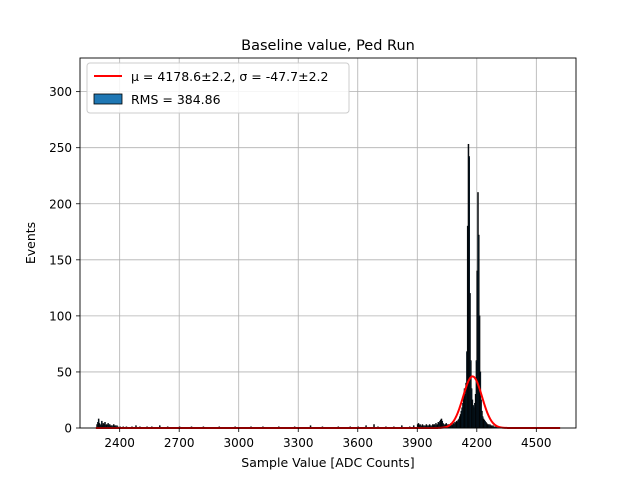 This screenshot has width=640, height=484. I want to click on y-tick-label: 150, so click(60, 260).